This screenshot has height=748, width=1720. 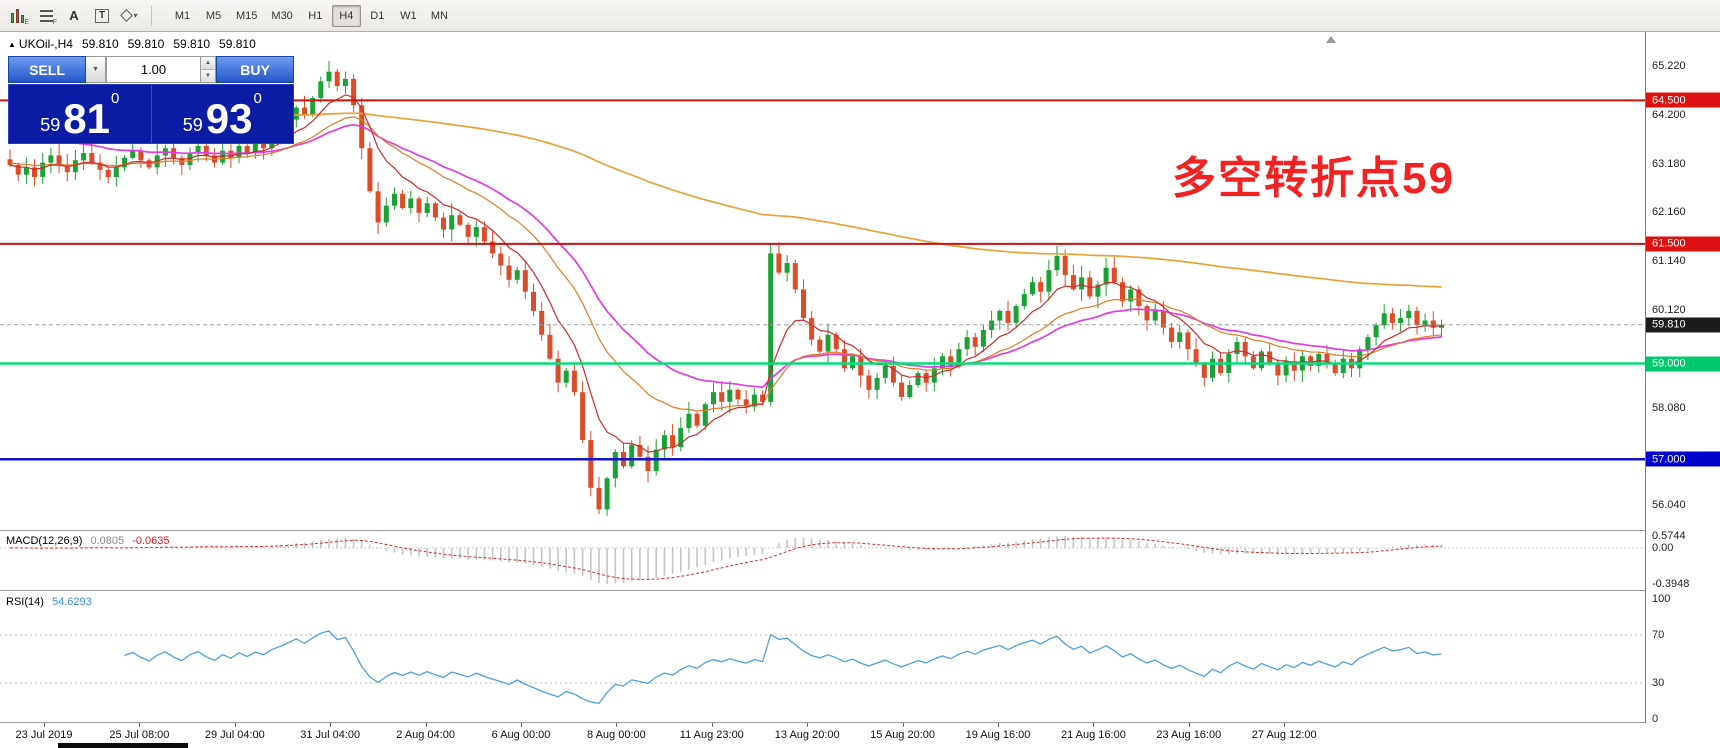 I want to click on trade-panel-controls: SELL ▼ 1.00 ▲ ▼ BUY, so click(x=151, y=69).